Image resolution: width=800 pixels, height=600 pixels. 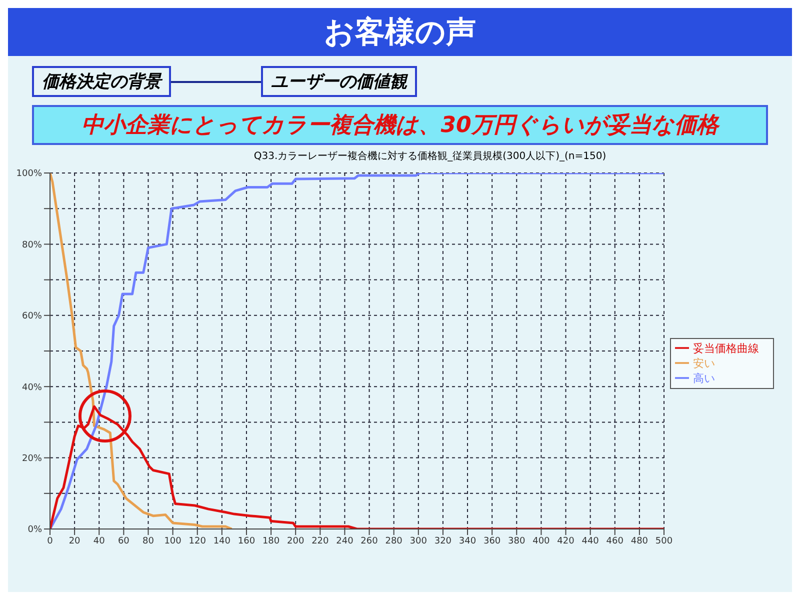 What do you see at coordinates (467, 541) in the screenshot?
I see `x-tick-label: 340` at bounding box center [467, 541].